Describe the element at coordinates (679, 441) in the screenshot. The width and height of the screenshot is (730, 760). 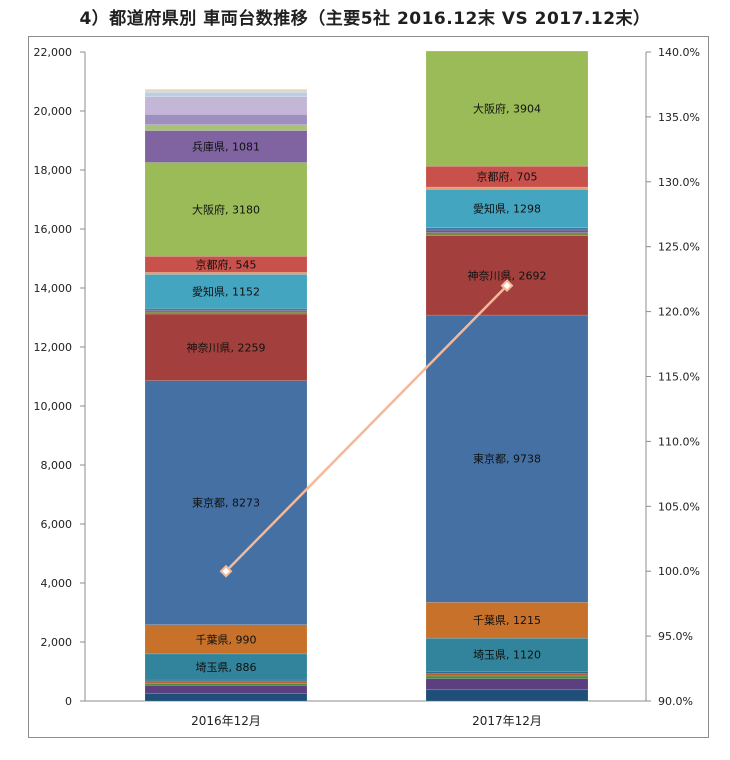
I see `y2-tick-label: 110.0%` at that location.